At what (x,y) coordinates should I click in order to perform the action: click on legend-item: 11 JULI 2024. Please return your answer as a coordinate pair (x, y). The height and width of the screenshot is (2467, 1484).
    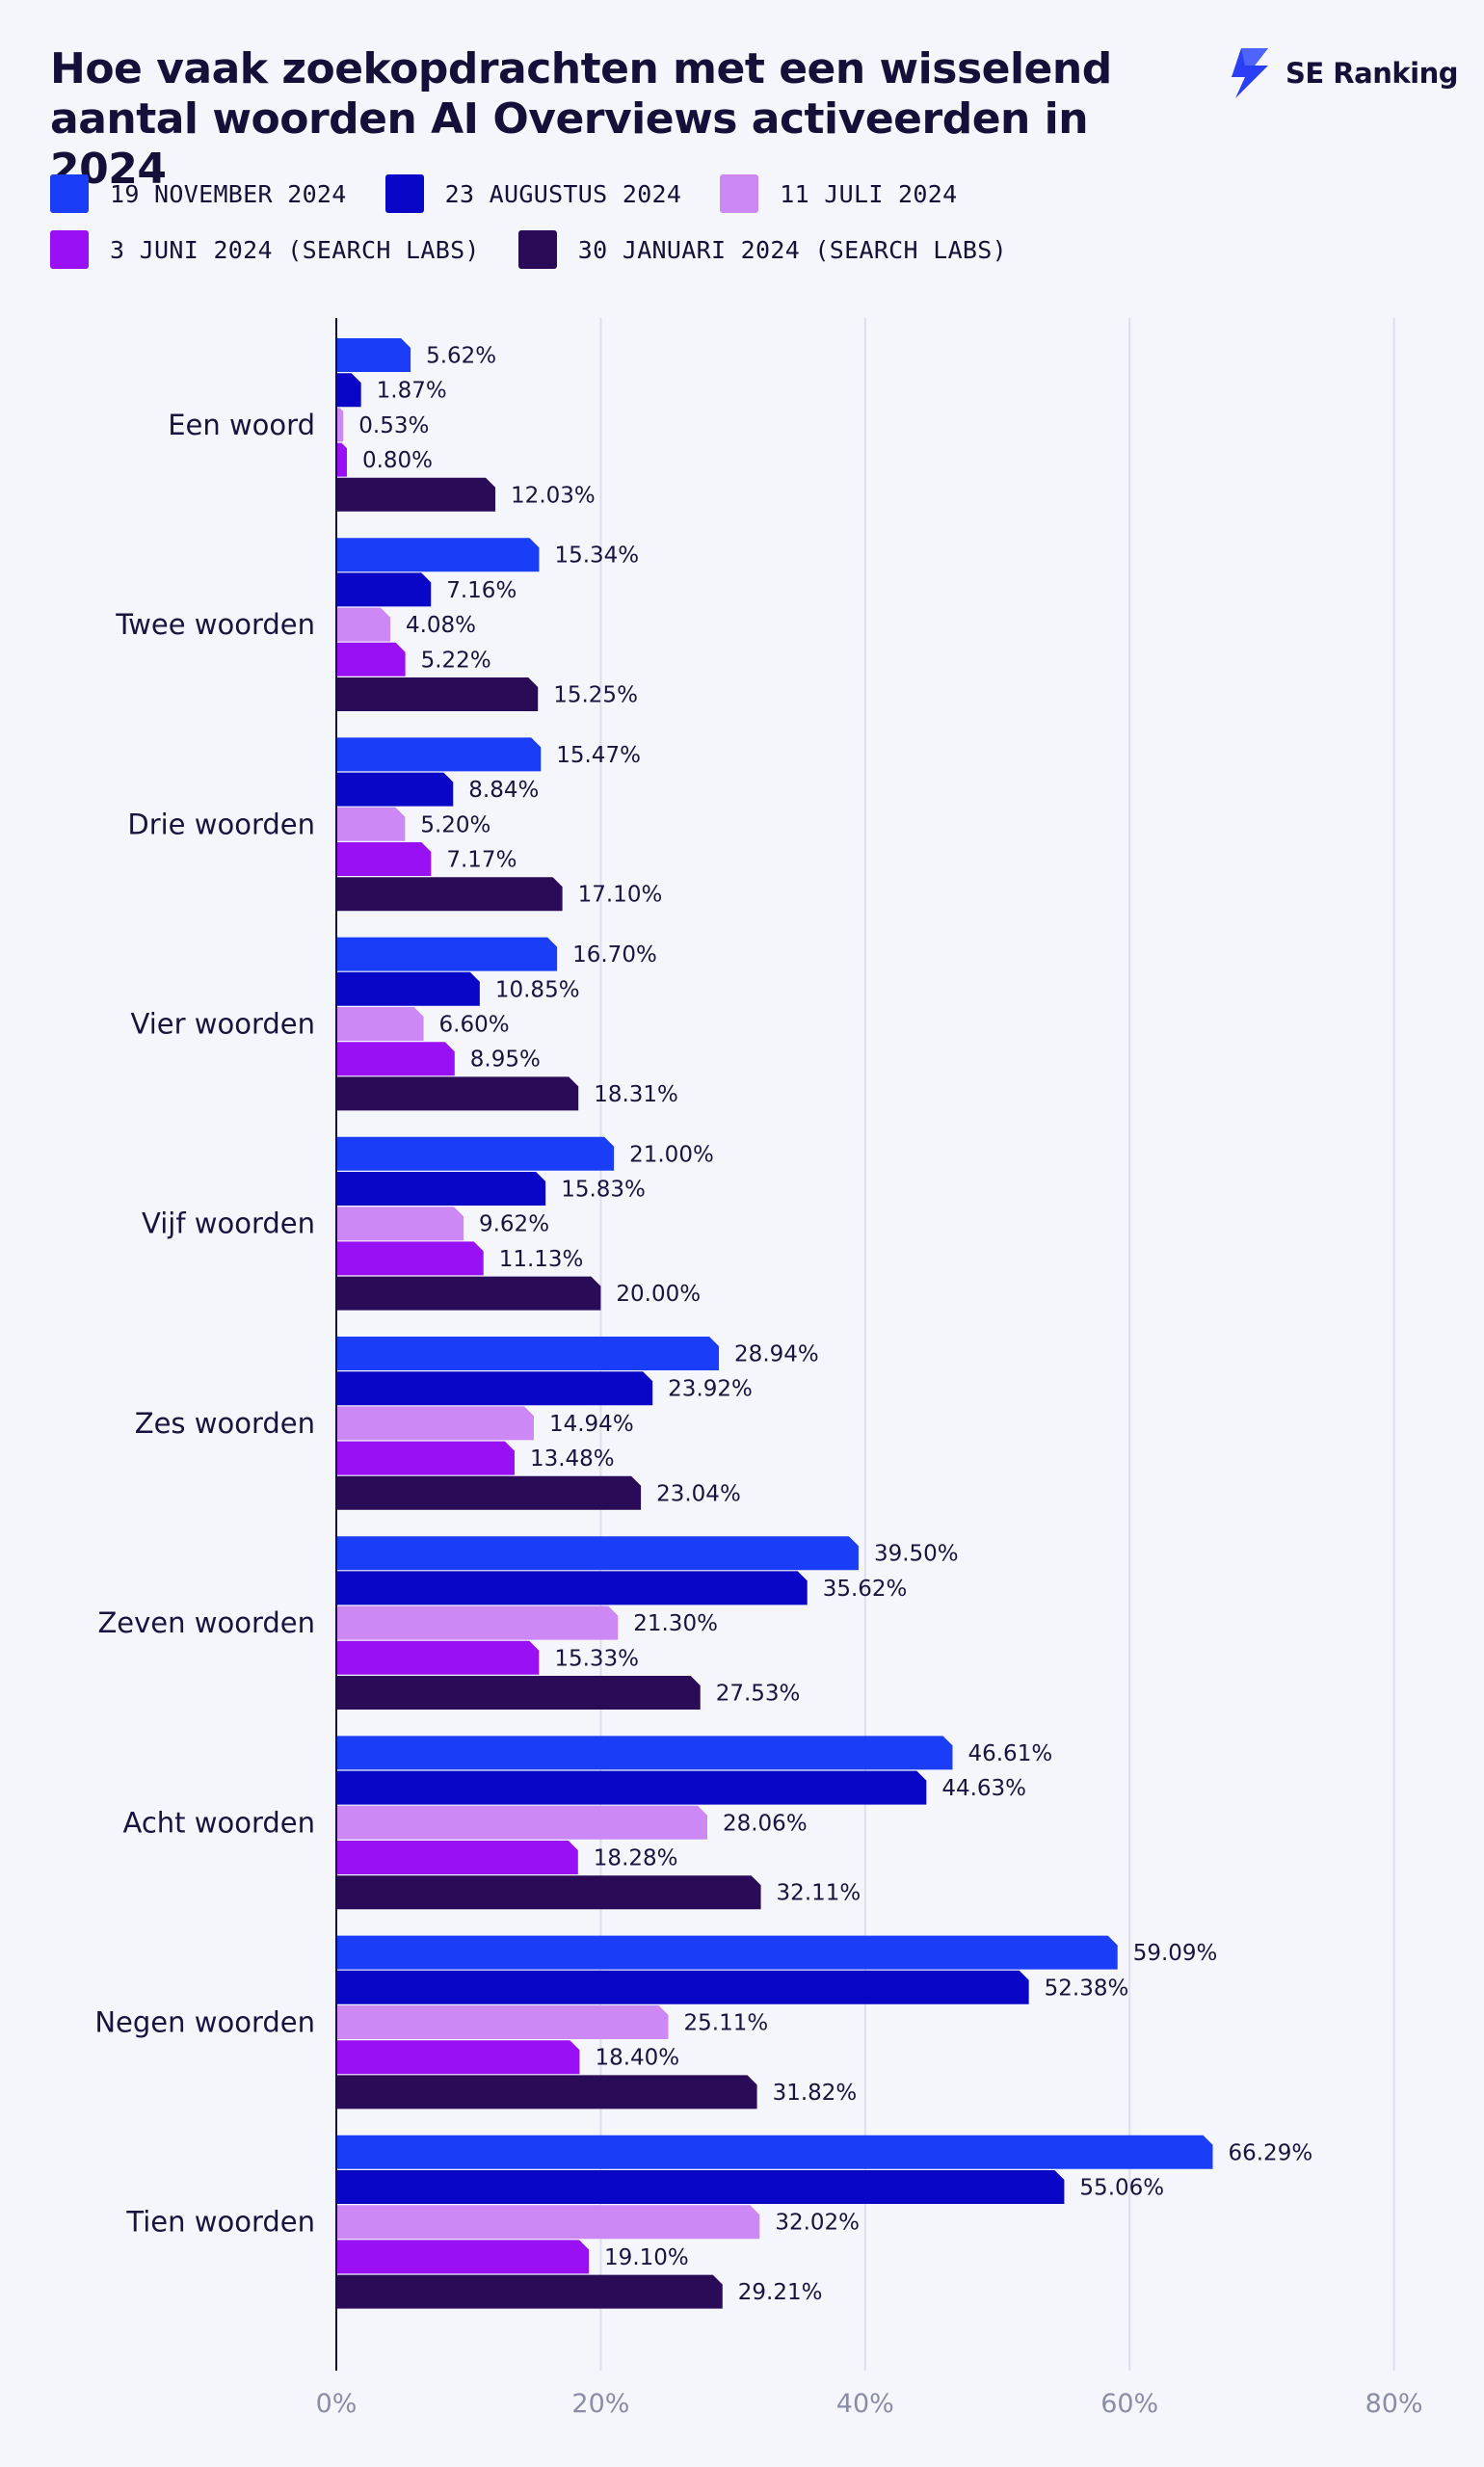
    Looking at the image, I should click on (838, 193).